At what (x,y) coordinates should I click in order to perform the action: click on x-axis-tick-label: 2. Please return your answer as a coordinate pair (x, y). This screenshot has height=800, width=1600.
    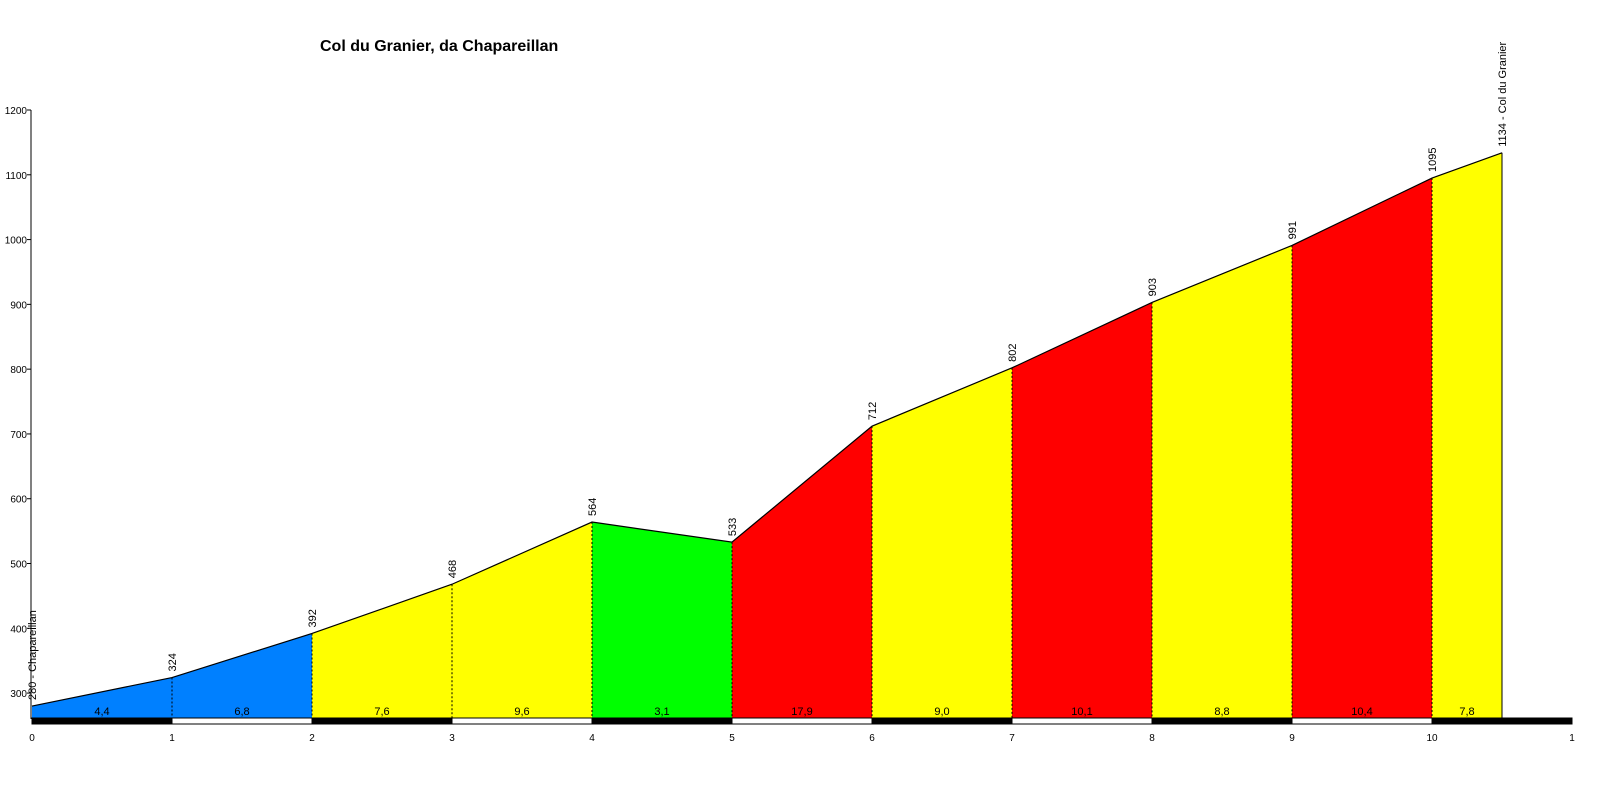
    Looking at the image, I should click on (312, 738).